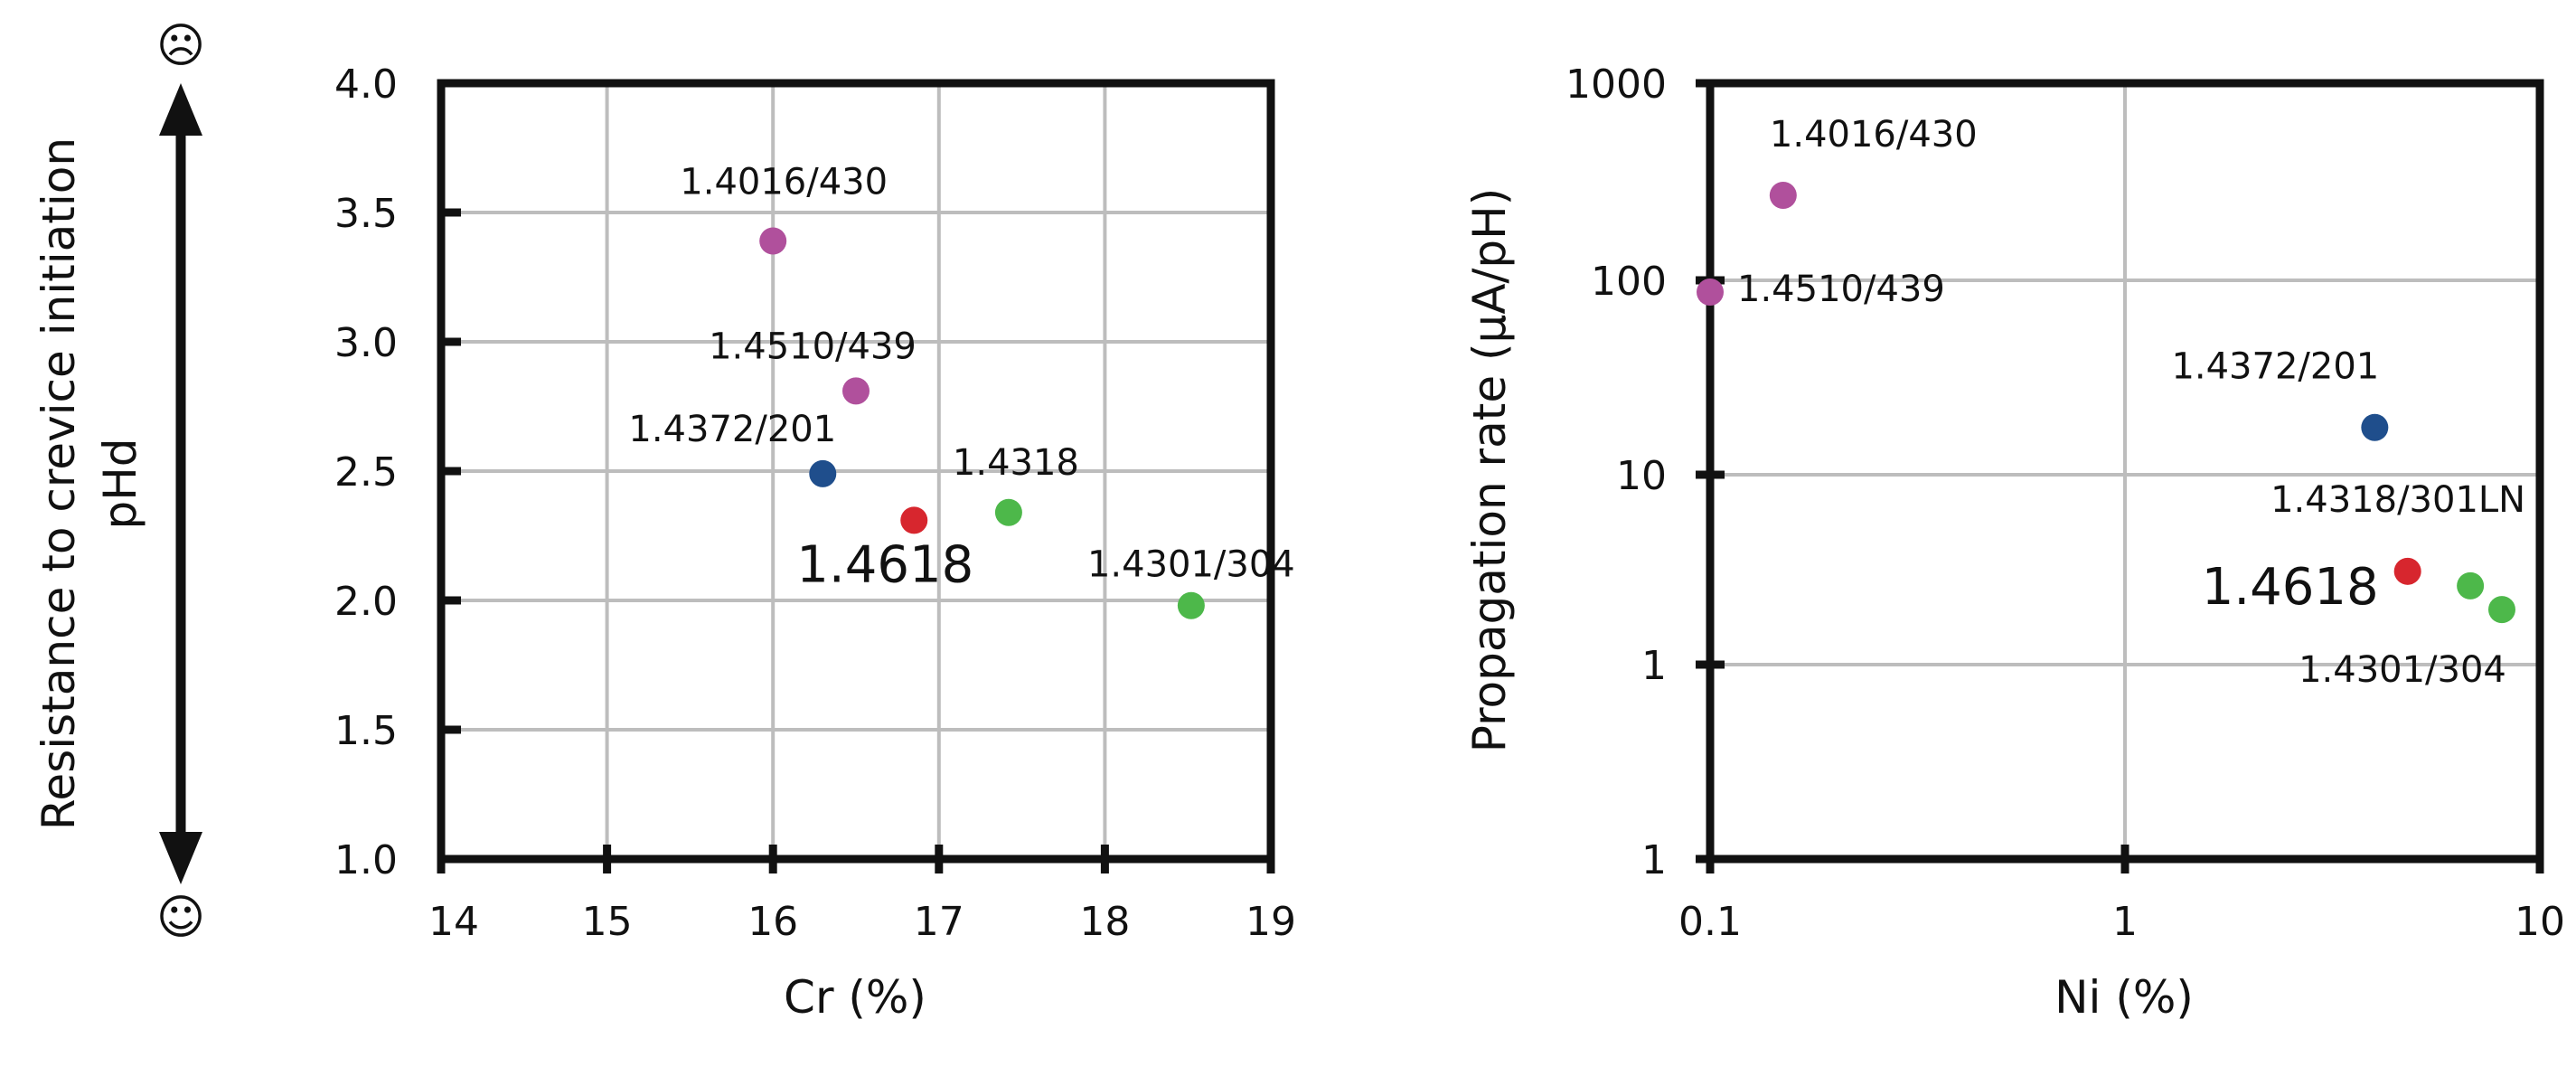  I want to click on resistance-scale: ☹ ☺ Resistance to crevice initiation pHd, so click(119, 482).